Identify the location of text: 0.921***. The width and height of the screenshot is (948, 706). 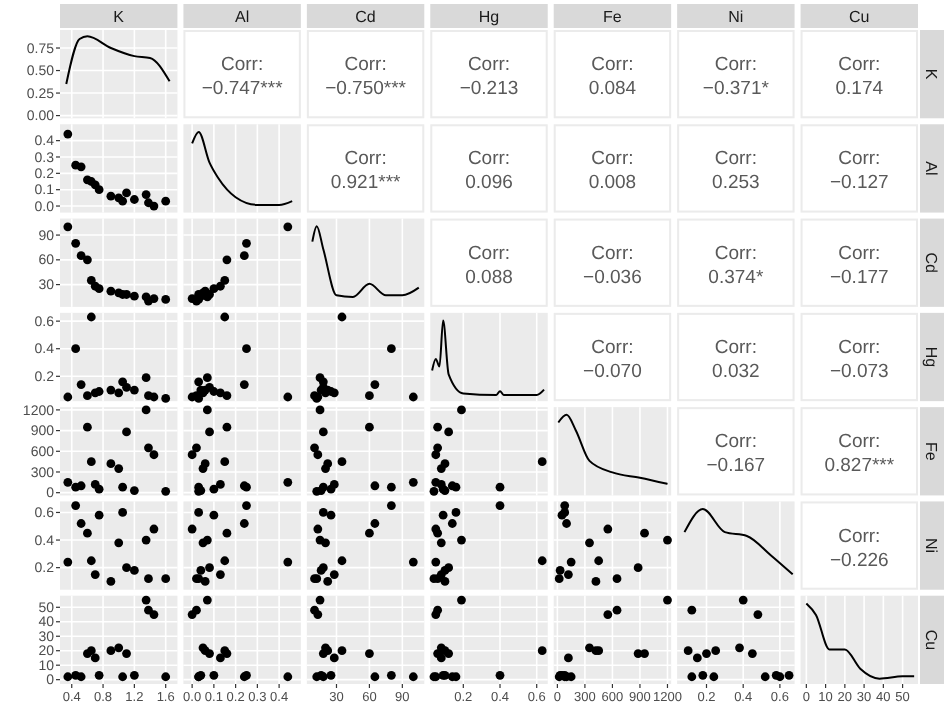
(366, 183).